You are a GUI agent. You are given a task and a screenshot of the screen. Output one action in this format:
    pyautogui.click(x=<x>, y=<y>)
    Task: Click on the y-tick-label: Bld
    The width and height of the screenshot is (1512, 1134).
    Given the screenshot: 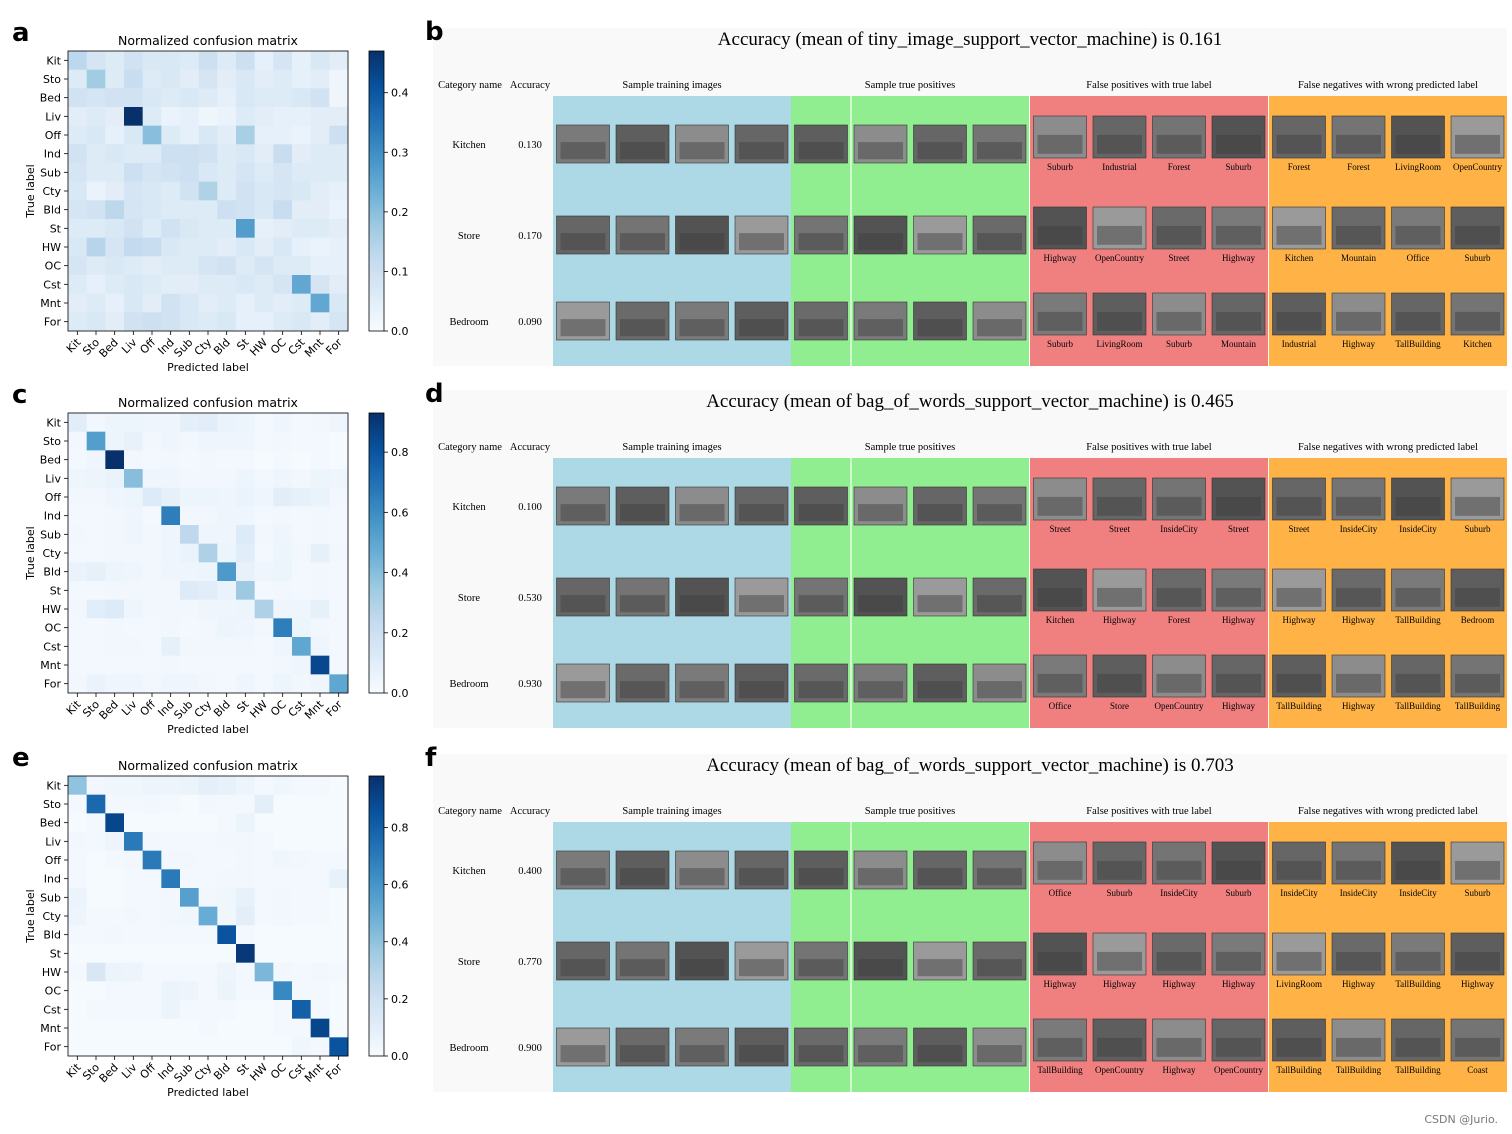 What is the action you would take?
    pyautogui.click(x=52, y=935)
    